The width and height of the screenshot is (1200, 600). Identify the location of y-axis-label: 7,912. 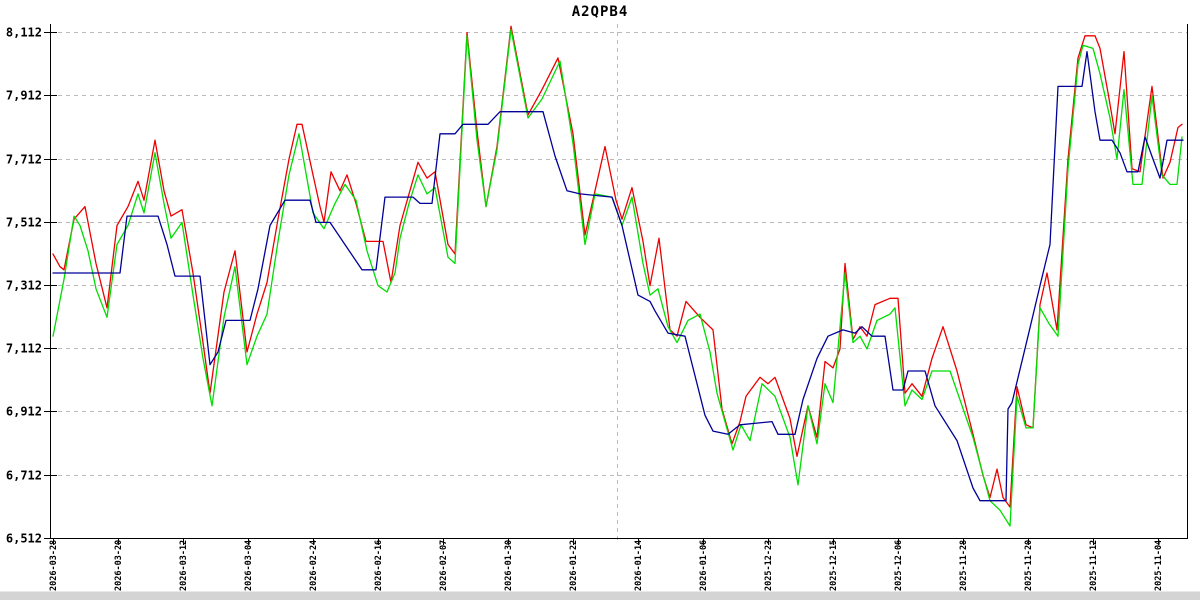
(24, 96).